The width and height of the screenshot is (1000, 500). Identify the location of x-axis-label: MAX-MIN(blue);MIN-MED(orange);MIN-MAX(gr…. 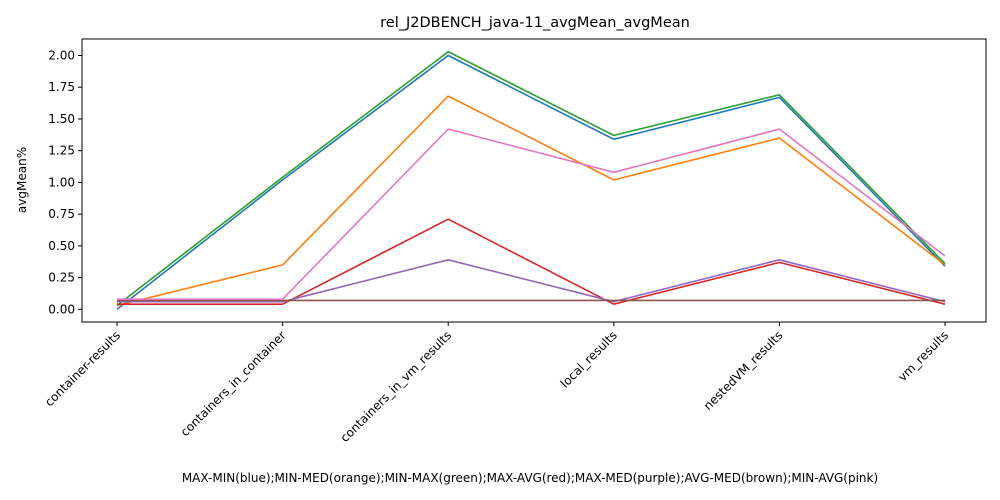
(530, 478).